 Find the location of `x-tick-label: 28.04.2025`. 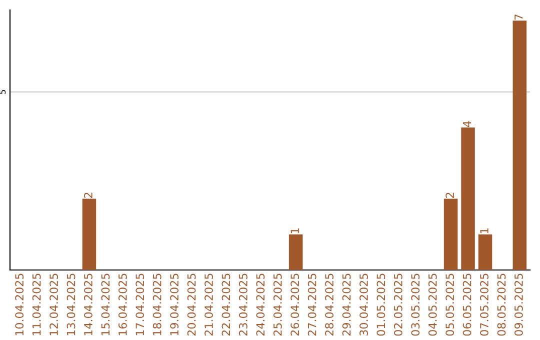

x-tick-label: 28.04.2025 is located at coordinates (329, 305).